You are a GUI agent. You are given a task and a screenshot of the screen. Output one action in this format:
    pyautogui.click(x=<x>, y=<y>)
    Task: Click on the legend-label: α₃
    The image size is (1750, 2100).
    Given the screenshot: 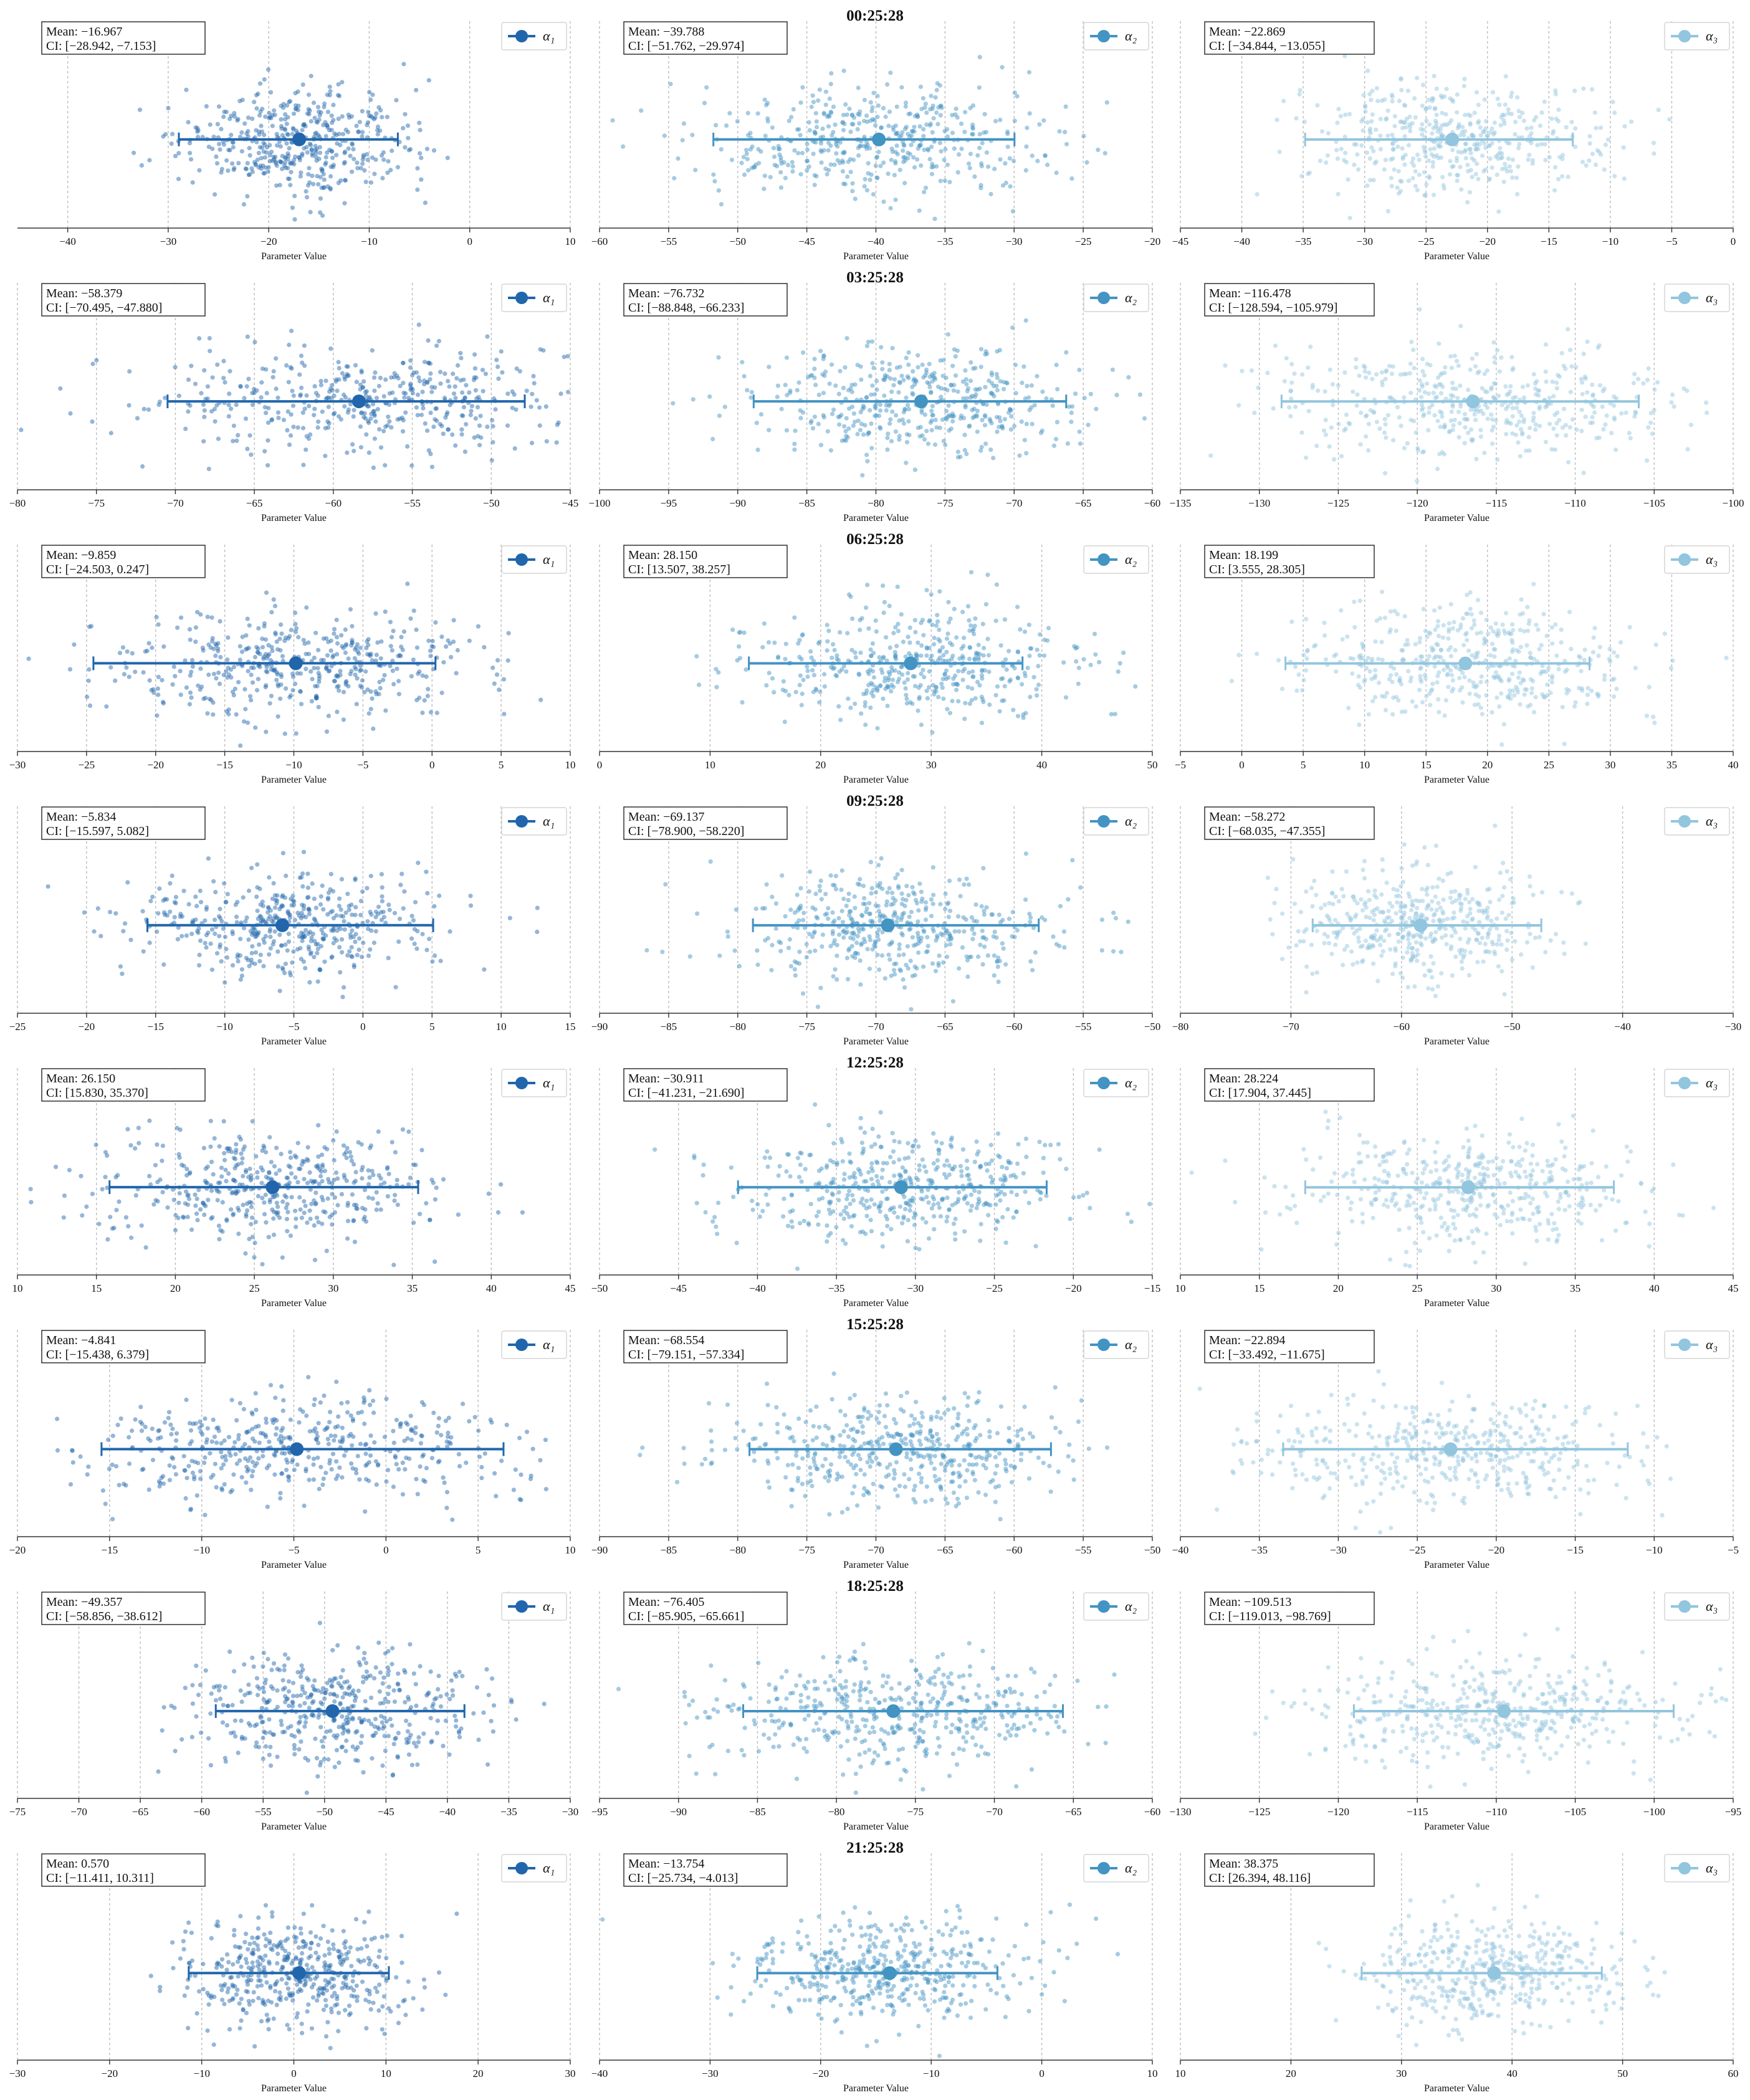 What is the action you would take?
    pyautogui.click(x=1712, y=297)
    